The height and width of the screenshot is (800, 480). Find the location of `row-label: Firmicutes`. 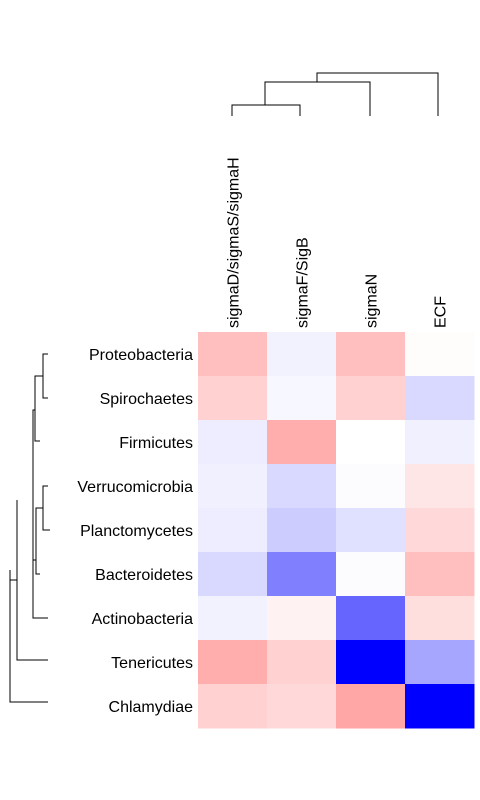

row-label: Firmicutes is located at coordinates (156, 443).